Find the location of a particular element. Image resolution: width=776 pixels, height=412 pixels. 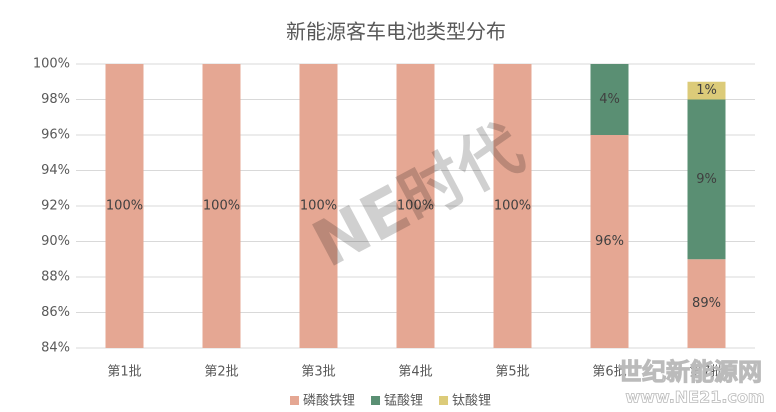

y-tick-label: 96% is located at coordinates (55, 135).